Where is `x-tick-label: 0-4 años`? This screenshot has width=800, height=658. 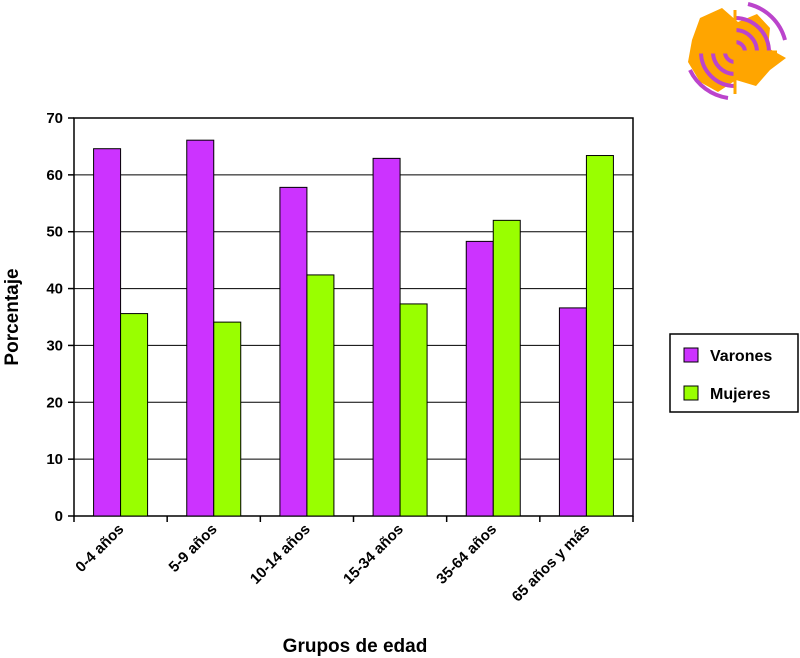 x-tick-label: 0-4 años is located at coordinates (99, 548).